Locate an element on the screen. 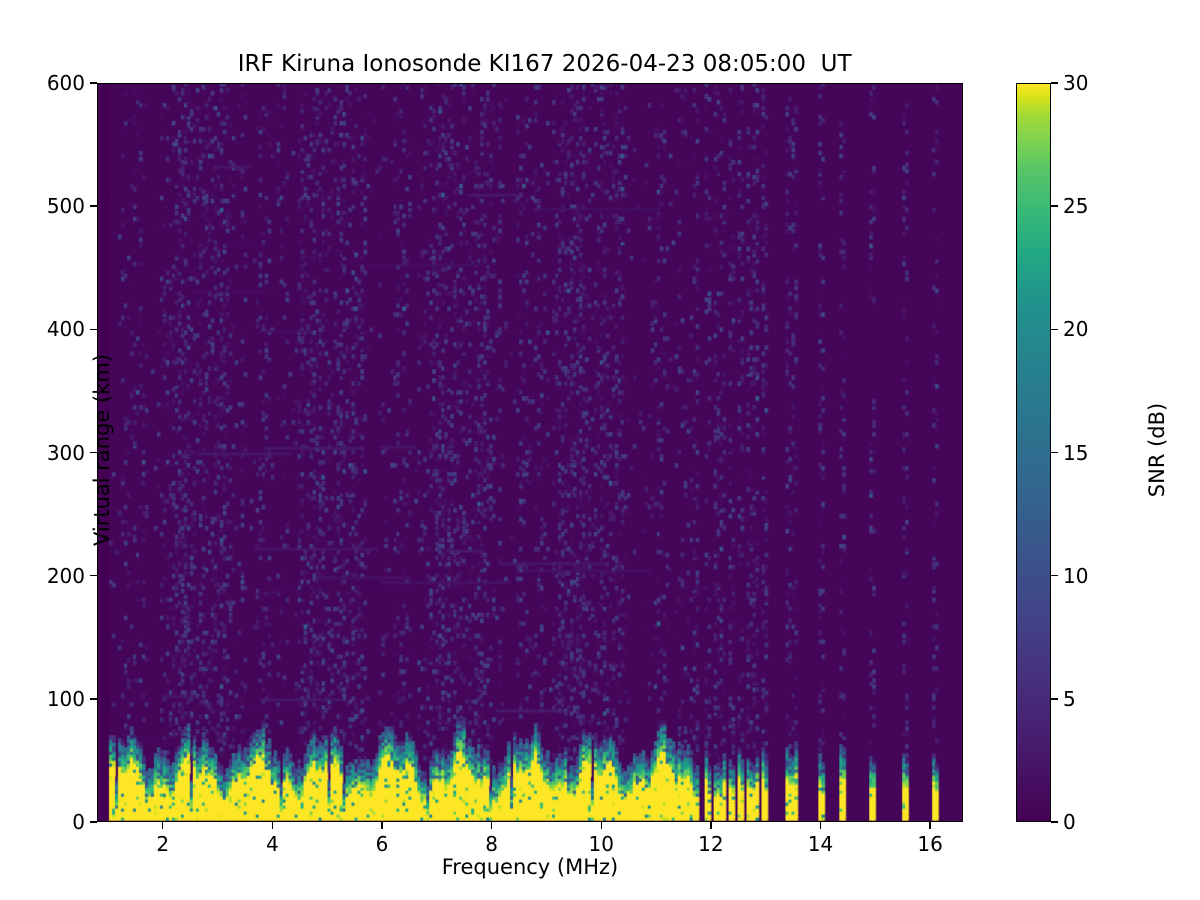 The height and width of the screenshot is (900, 1200). x-tick-label: 8 is located at coordinates (491, 844).